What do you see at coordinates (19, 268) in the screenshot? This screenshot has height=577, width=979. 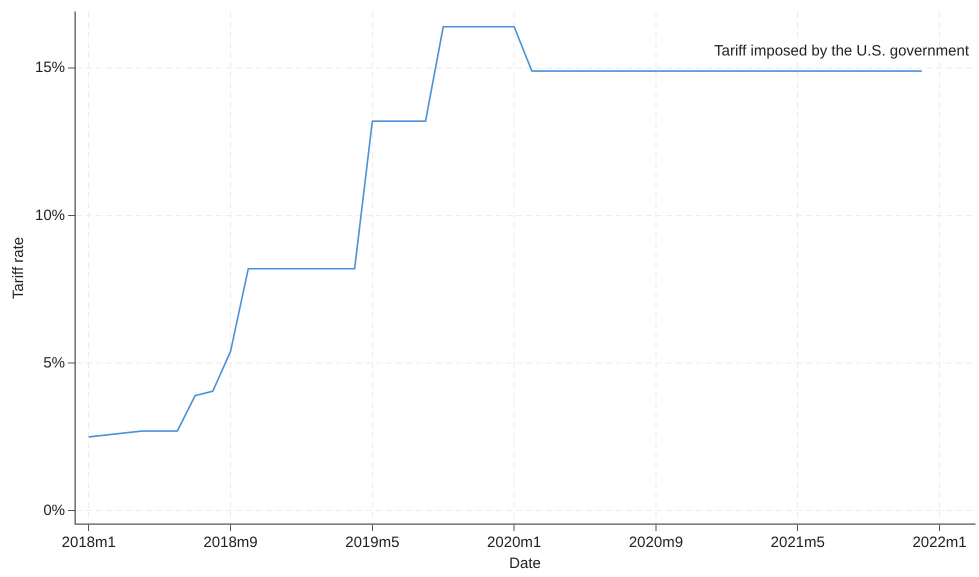 I see `y-axis-title: Tariff rate` at bounding box center [19, 268].